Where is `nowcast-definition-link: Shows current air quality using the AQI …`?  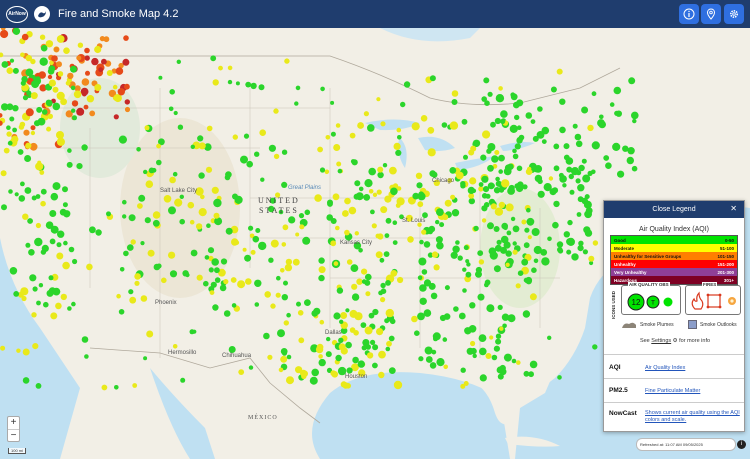
nowcast-definition-link: Shows current air quality using the AQI … is located at coordinates (692, 416).